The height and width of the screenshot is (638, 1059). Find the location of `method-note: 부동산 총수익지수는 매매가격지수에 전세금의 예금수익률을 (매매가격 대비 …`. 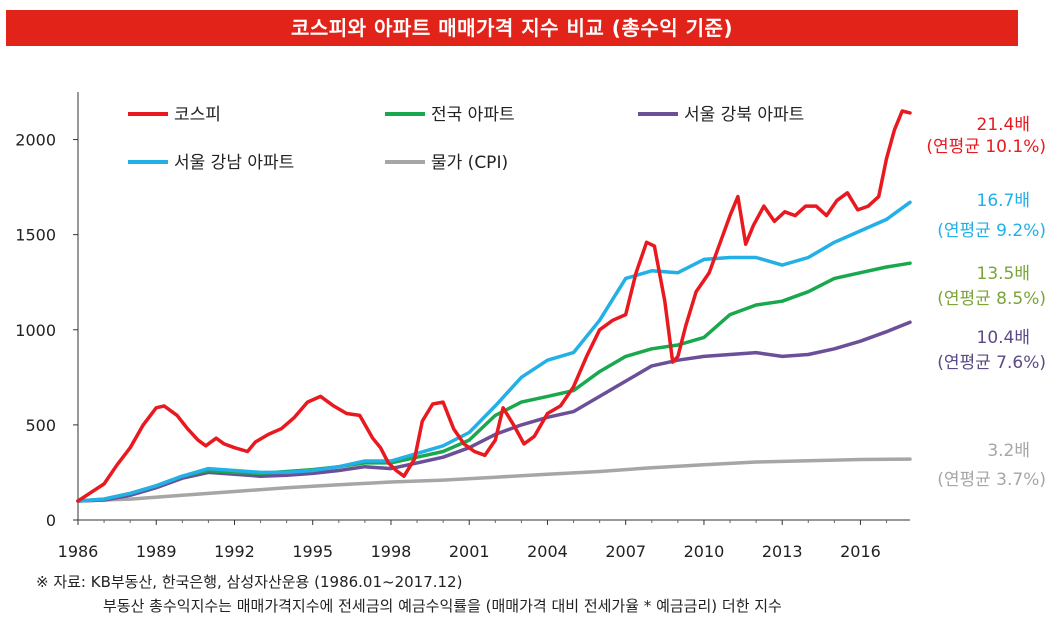

method-note: 부동산 총수익지수는 매매가격지수에 전세금의 예금수익률을 (매매가격 대비 … is located at coordinates (442, 606).